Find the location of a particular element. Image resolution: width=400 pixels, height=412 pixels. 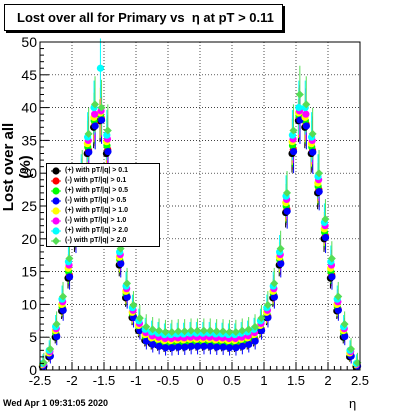

legend-label: (-) with pT/|q| > 0.5 is located at coordinates (96, 200).